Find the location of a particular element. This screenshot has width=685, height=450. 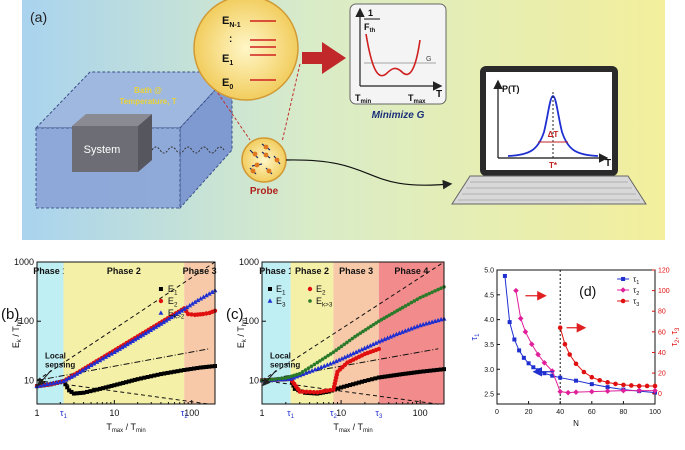

legend-label-E1: E1 is located at coordinates (281, 290).